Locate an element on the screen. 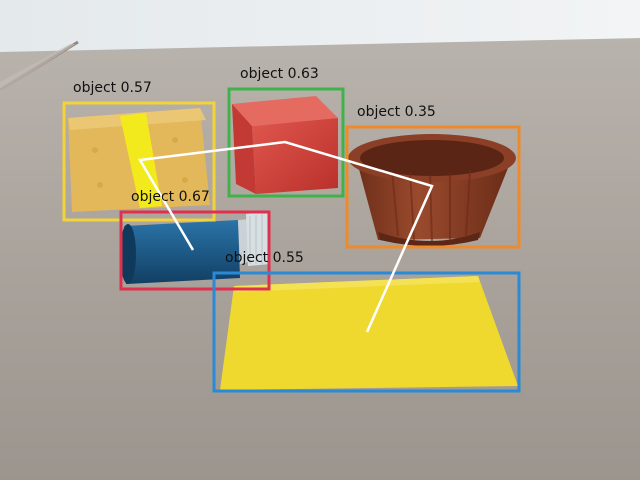 Image resolution: width=640 pixels, height=480 pixels. detection-box-bottle is located at coordinates (195, 250).